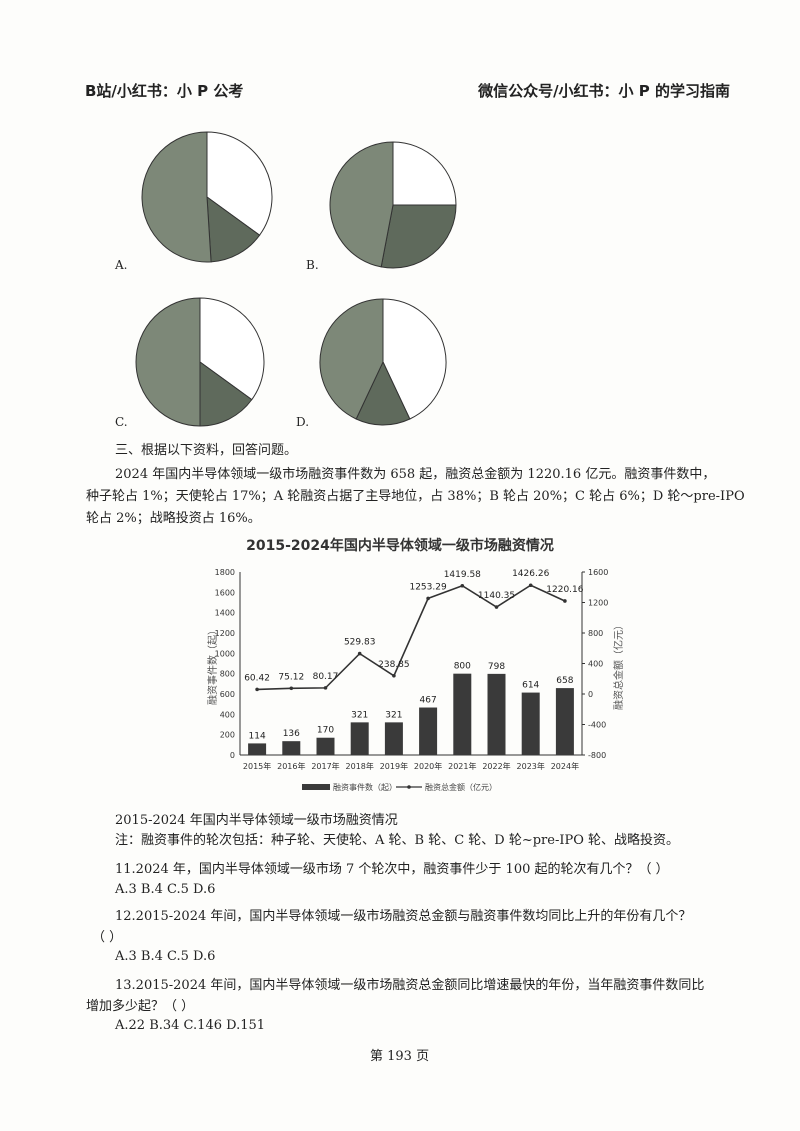 The width and height of the screenshot is (800, 1131). What do you see at coordinates (360, 643) in the screenshot?
I see `line-label: 529.83` at bounding box center [360, 643].